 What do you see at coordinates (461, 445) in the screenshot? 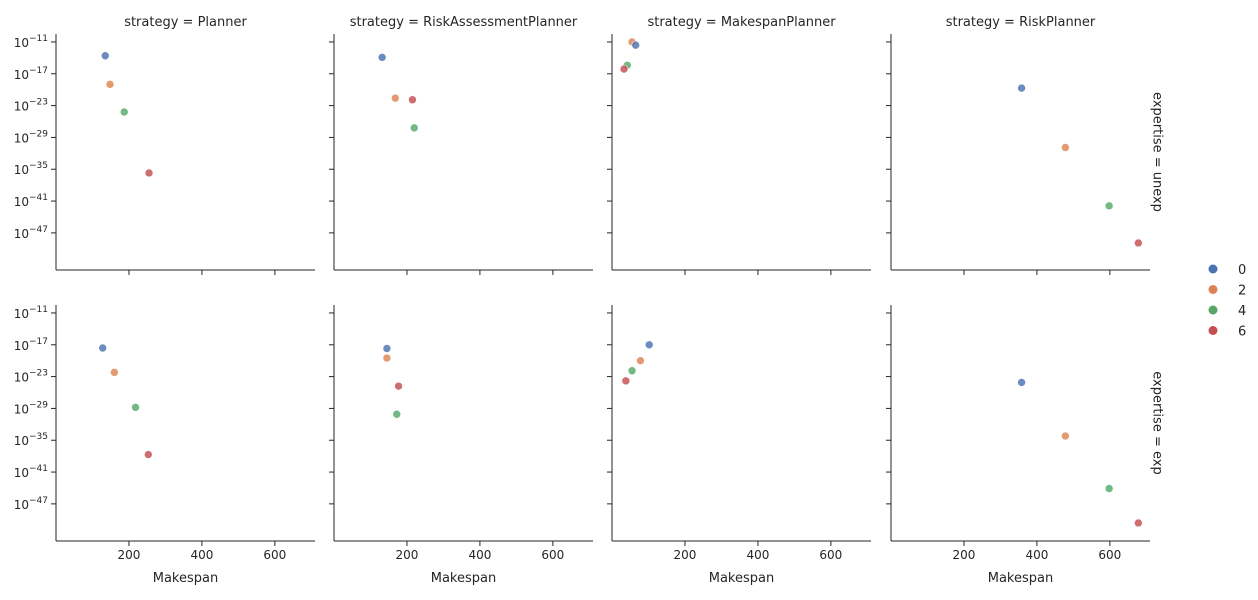
I see `facet-panel-exp-1: 200 400 600 Makespan` at bounding box center [461, 445].